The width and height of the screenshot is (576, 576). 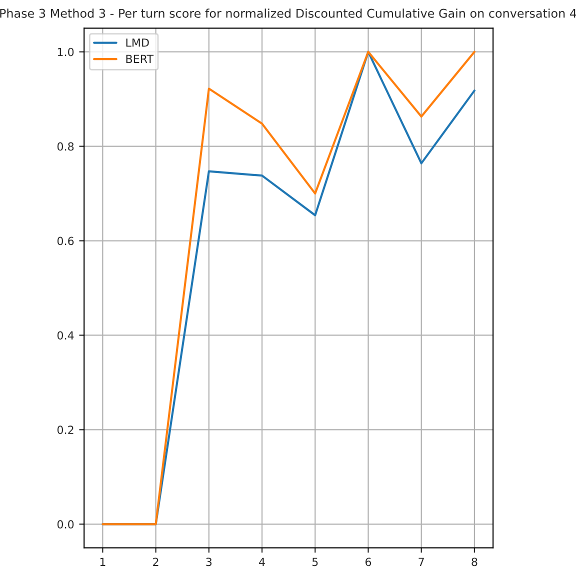 I want to click on x-tick-label: 7, so click(x=421, y=562).